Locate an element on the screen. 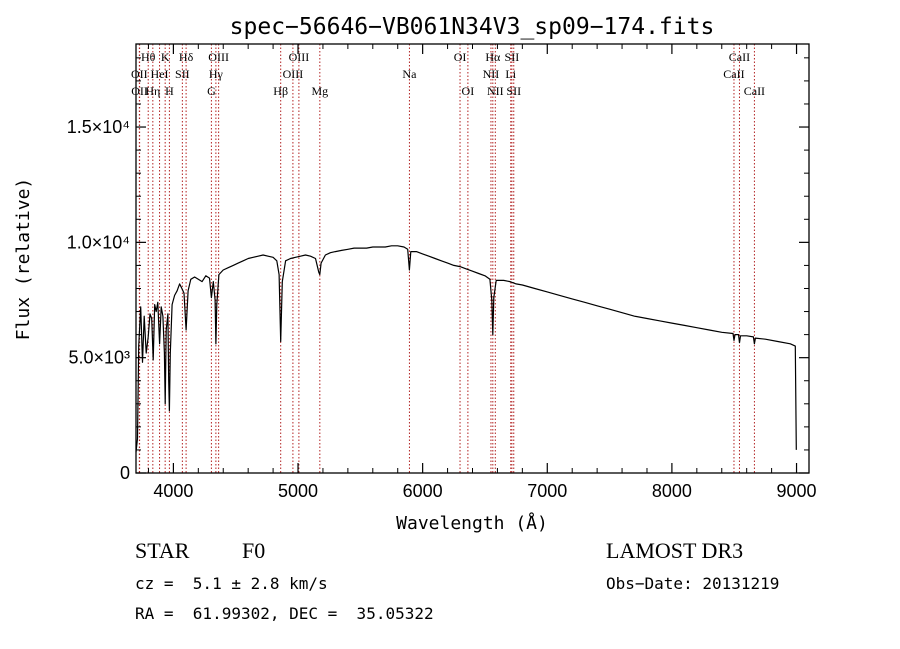 The image size is (900, 649). y-tick-label: 1.0×10⁴ is located at coordinates (98, 242).